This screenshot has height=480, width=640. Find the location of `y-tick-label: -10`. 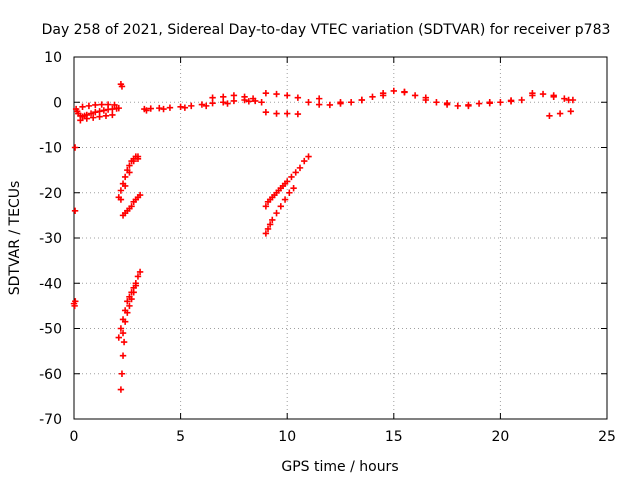

y-tick-label: -10 is located at coordinates (50, 149).